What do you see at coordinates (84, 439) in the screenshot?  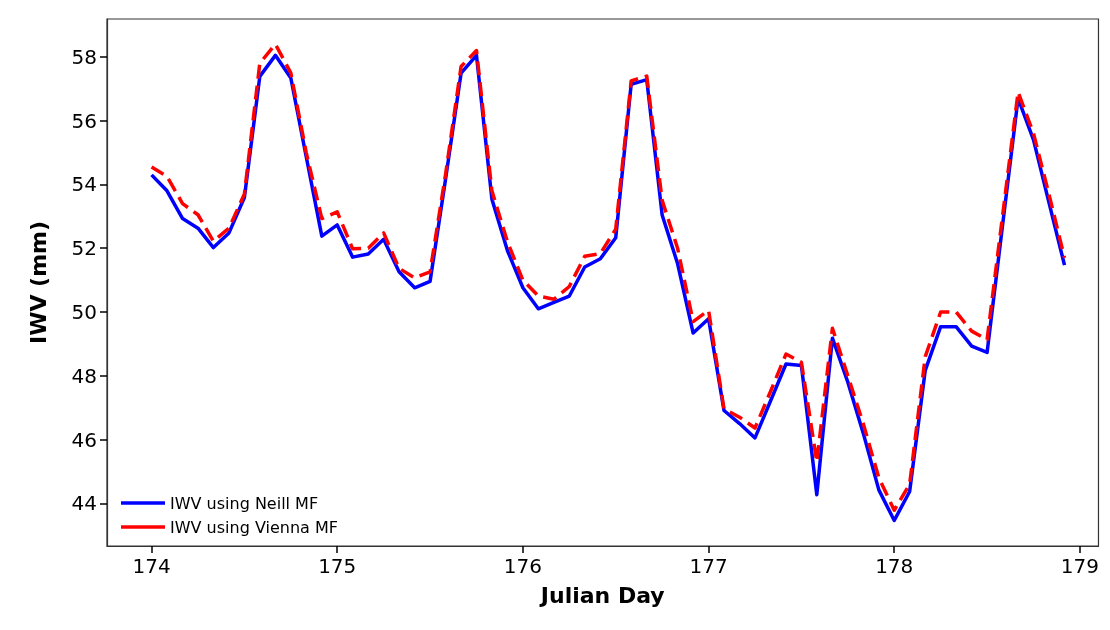 I see `y-tick-label: 46` at bounding box center [84, 439].